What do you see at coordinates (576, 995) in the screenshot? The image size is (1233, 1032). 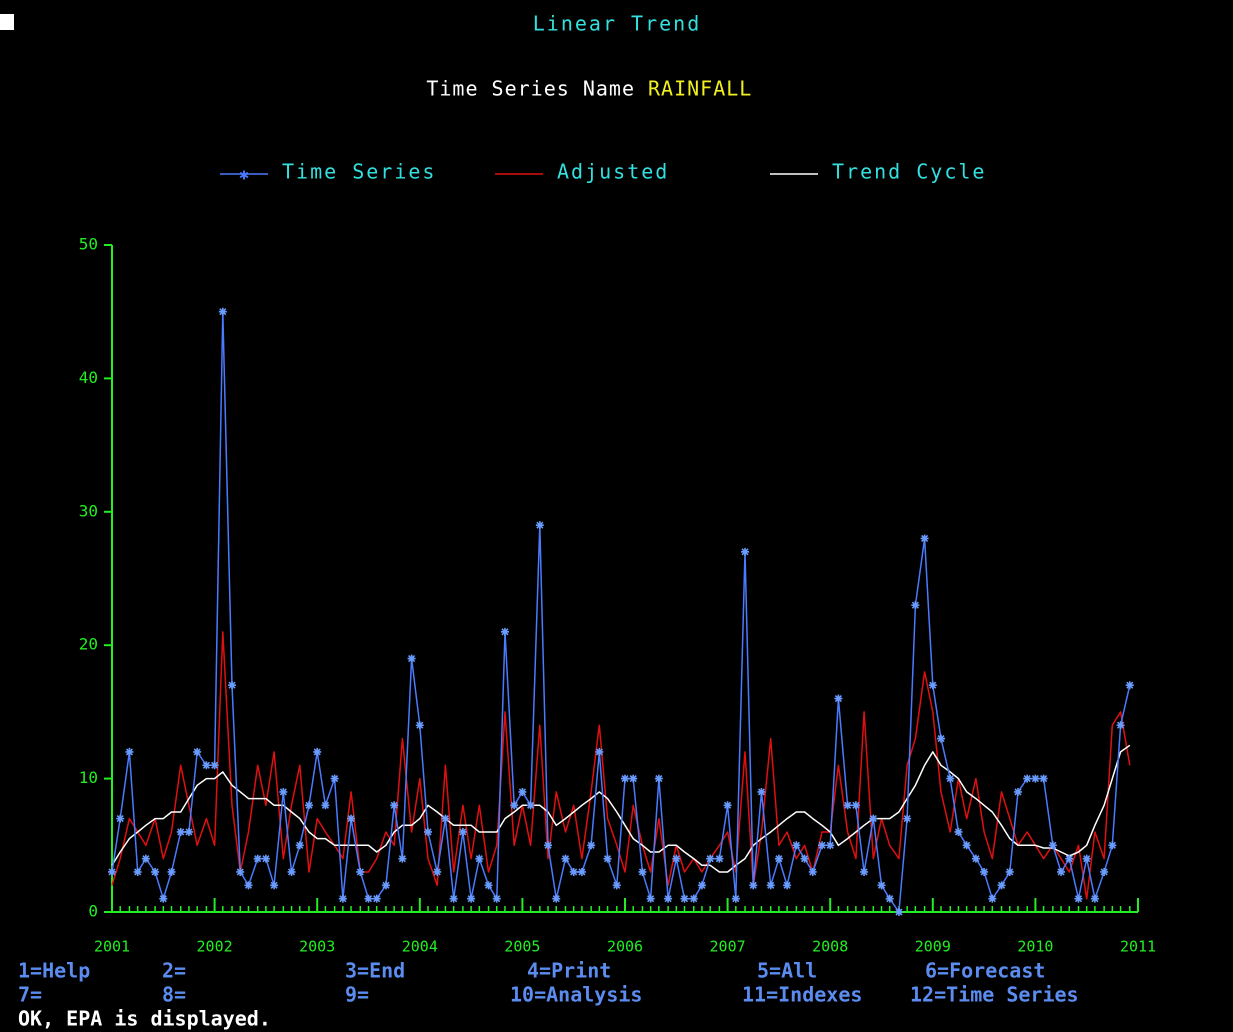 I see `function-key: 10=Analysis` at bounding box center [576, 995].